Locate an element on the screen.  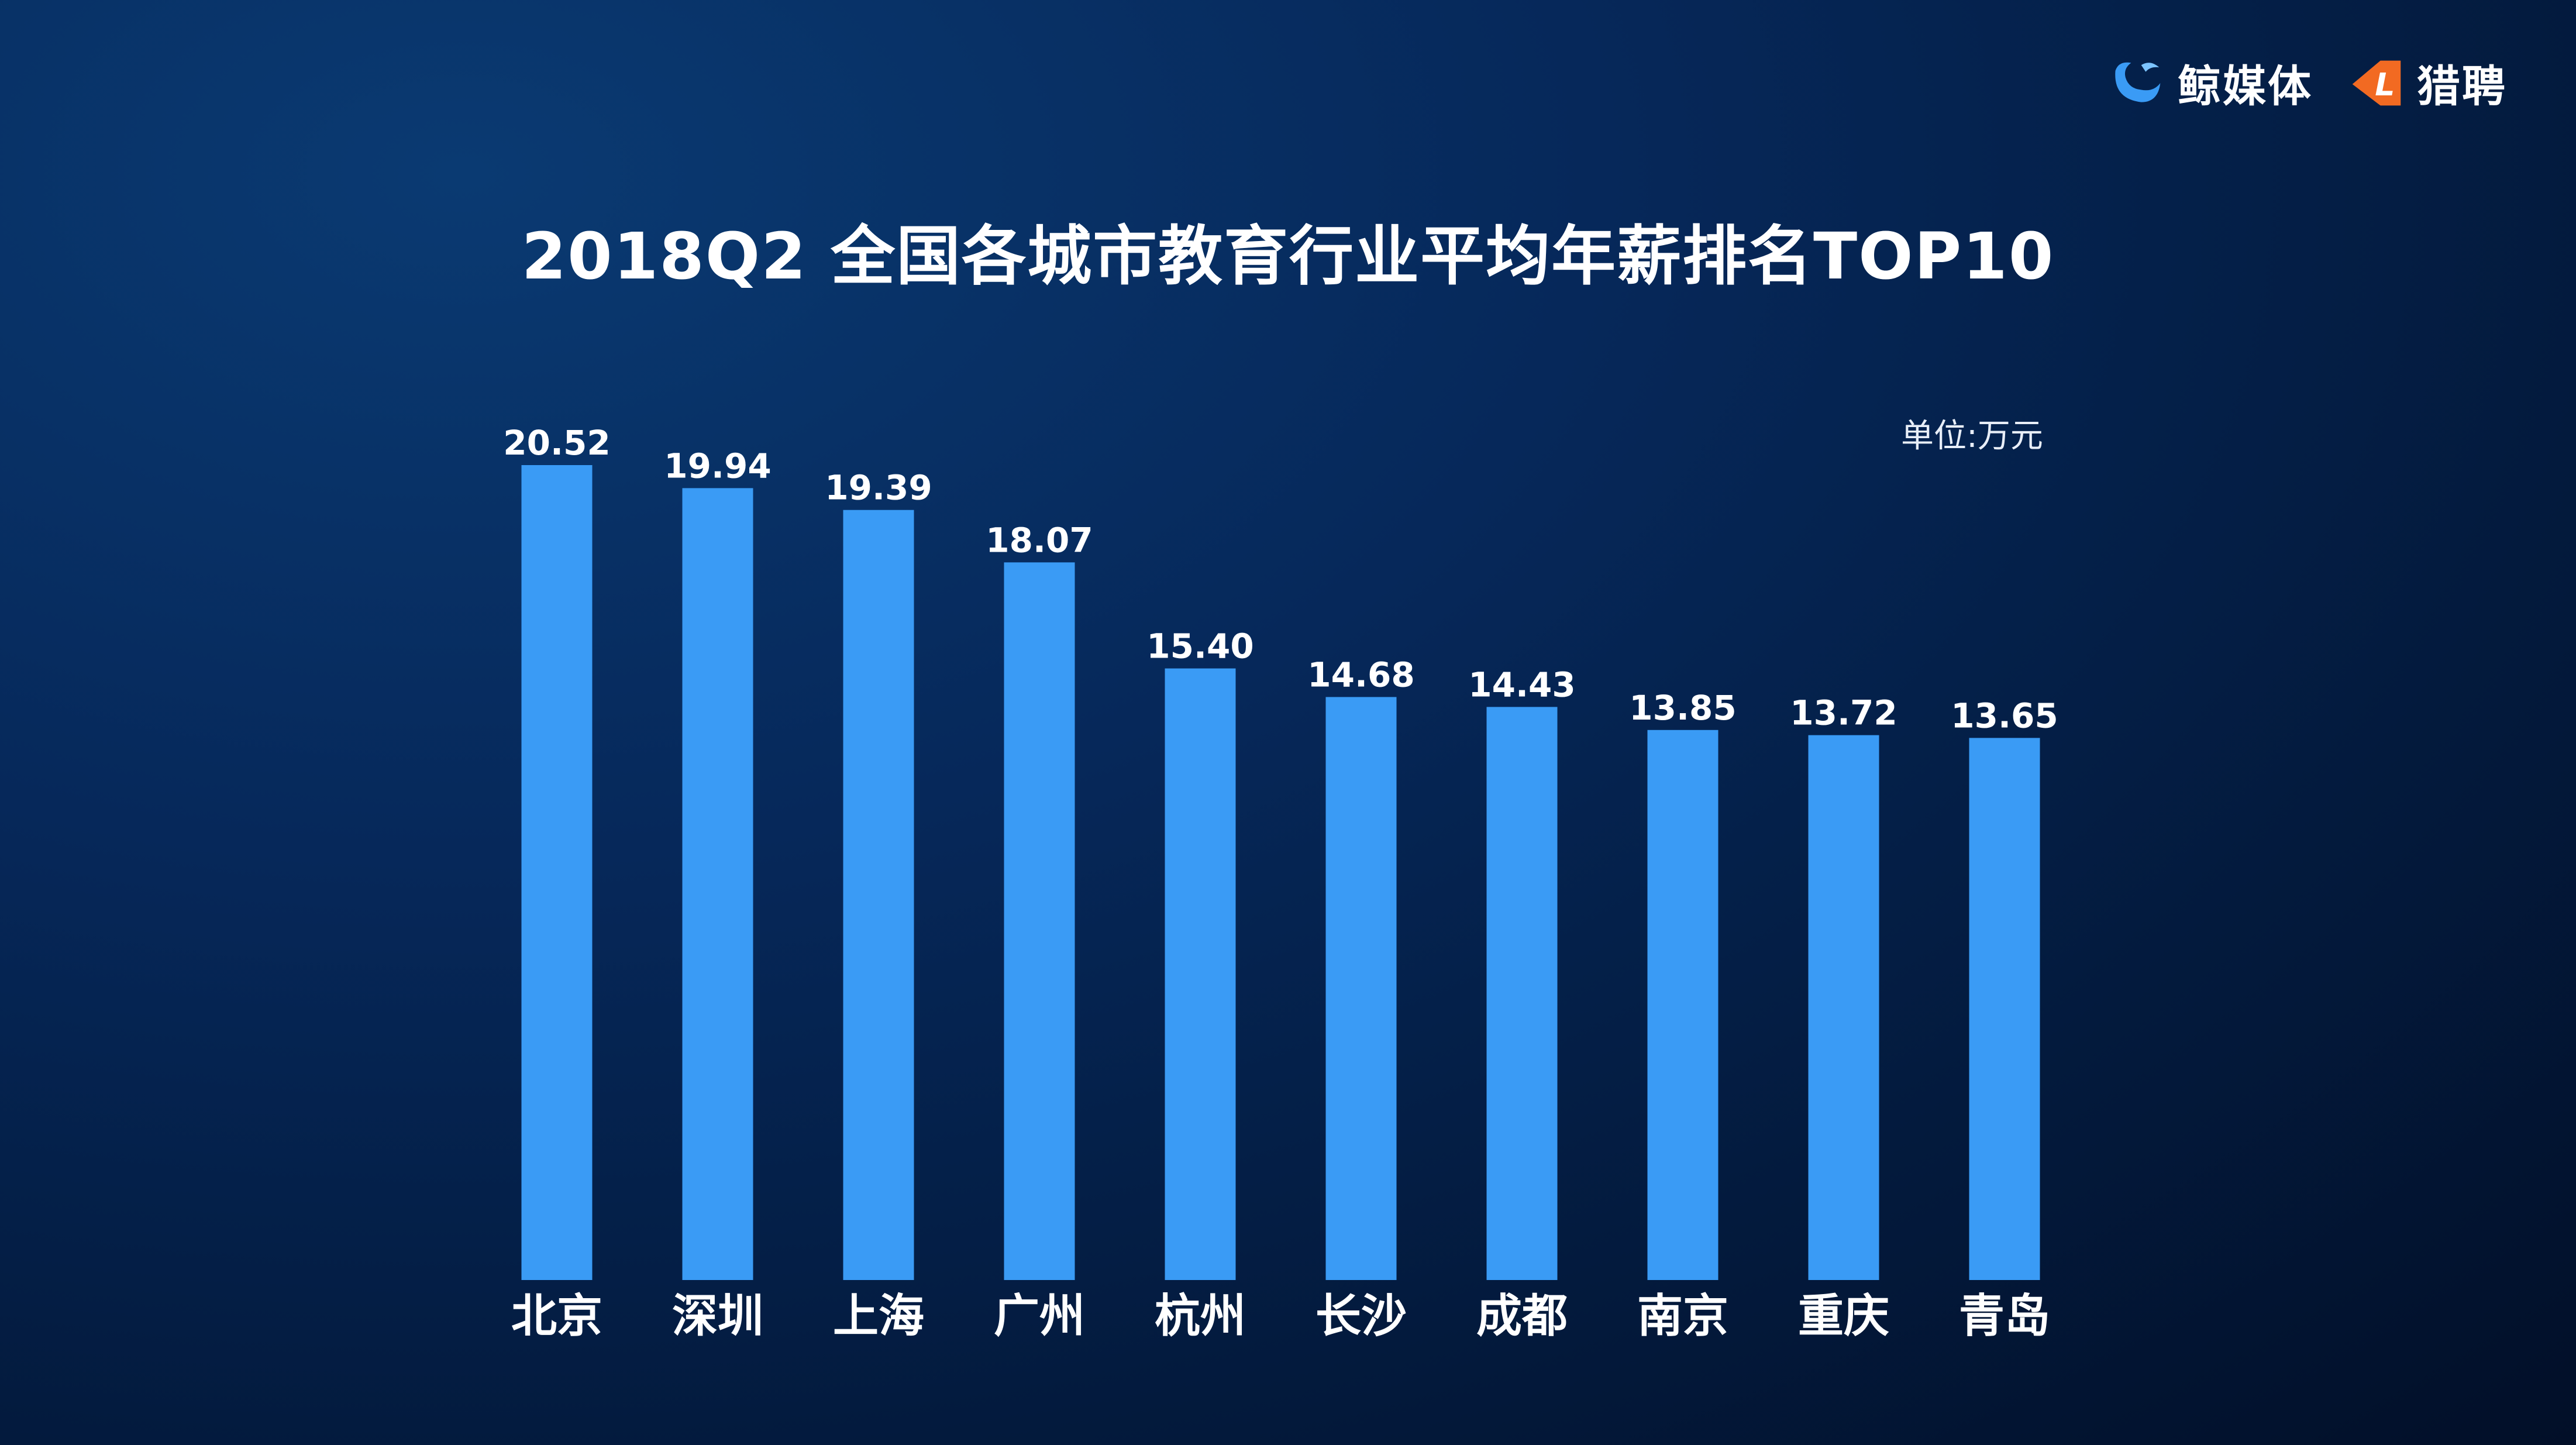
category-label: 成都 is located at coordinates (1522, 1316).